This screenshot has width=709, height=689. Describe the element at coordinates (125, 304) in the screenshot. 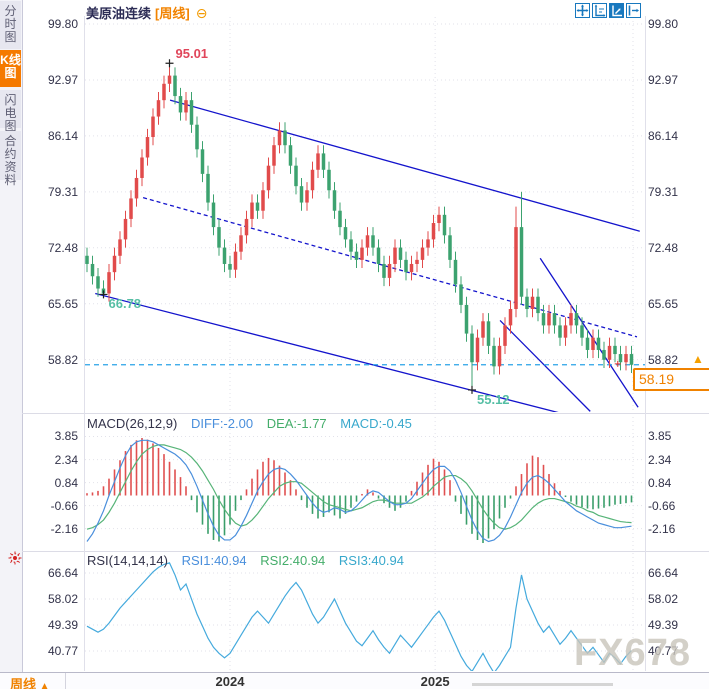

I see `low-price-annotation: 66.78` at that location.